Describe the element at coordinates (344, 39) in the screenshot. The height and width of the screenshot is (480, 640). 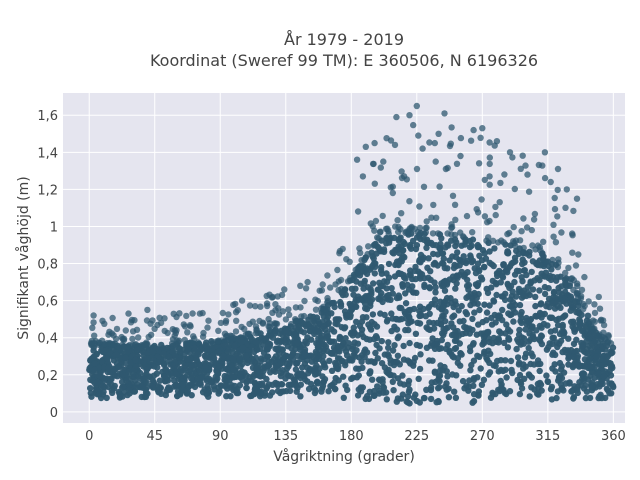
I see `chart-title-line-1: År 1979 - 2019` at that location.